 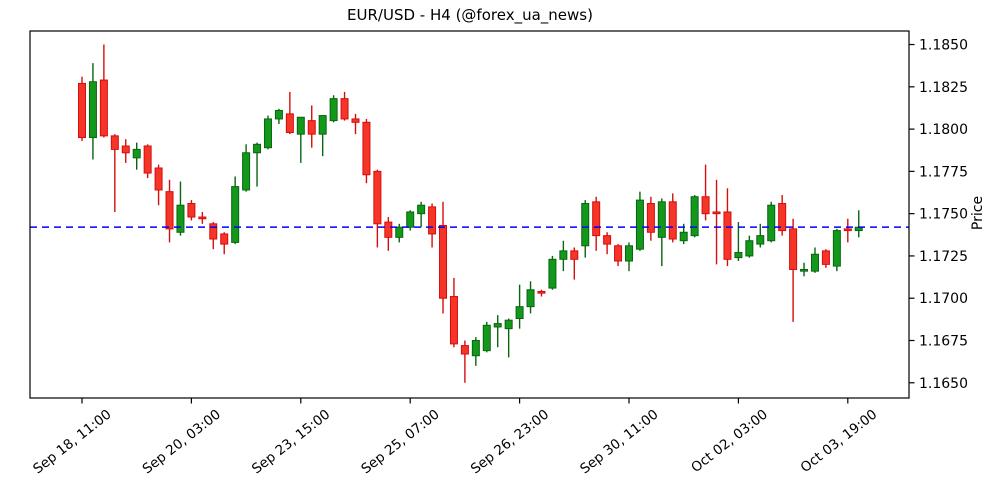 What do you see at coordinates (291, 442) in the screenshot?
I see `x-tick-label: Sep 23, 15:00` at bounding box center [291, 442].